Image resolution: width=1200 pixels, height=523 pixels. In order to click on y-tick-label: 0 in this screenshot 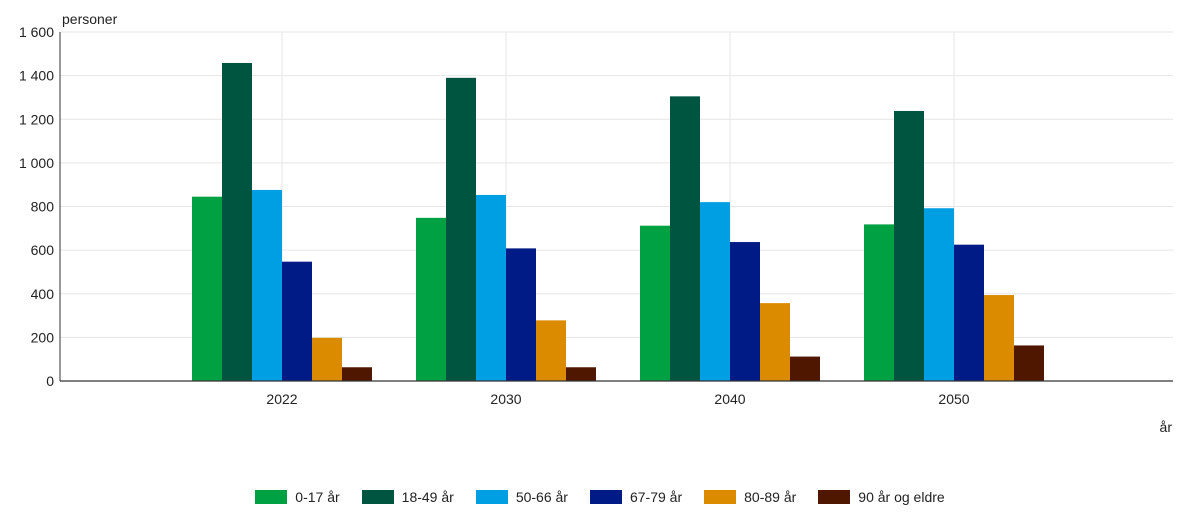, I will do `click(50, 381)`.